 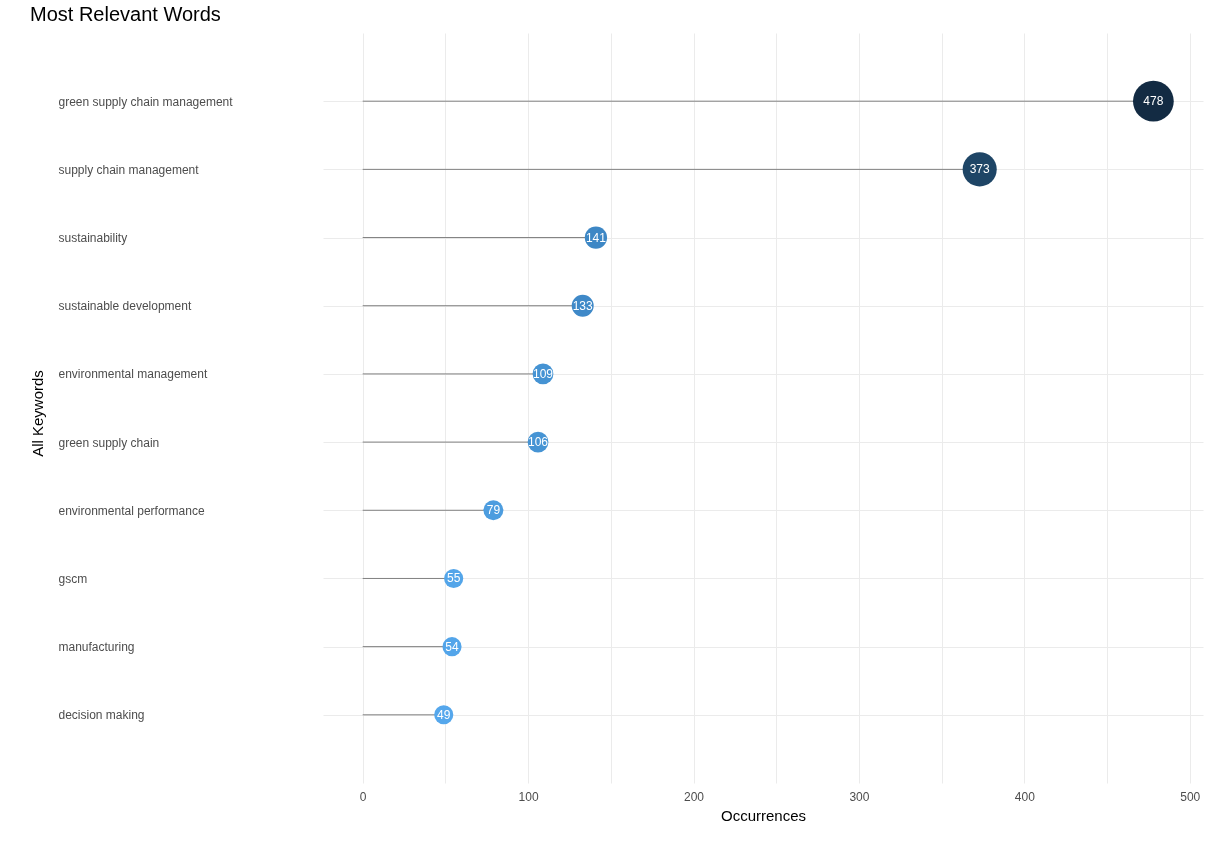 I want to click on data-label: 106, so click(x=538, y=442).